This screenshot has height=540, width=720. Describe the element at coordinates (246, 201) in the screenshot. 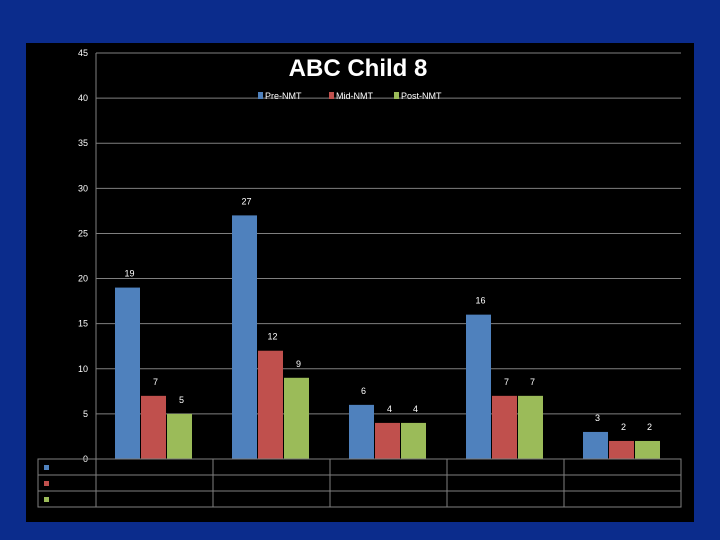

I see `data-label: 27` at that location.